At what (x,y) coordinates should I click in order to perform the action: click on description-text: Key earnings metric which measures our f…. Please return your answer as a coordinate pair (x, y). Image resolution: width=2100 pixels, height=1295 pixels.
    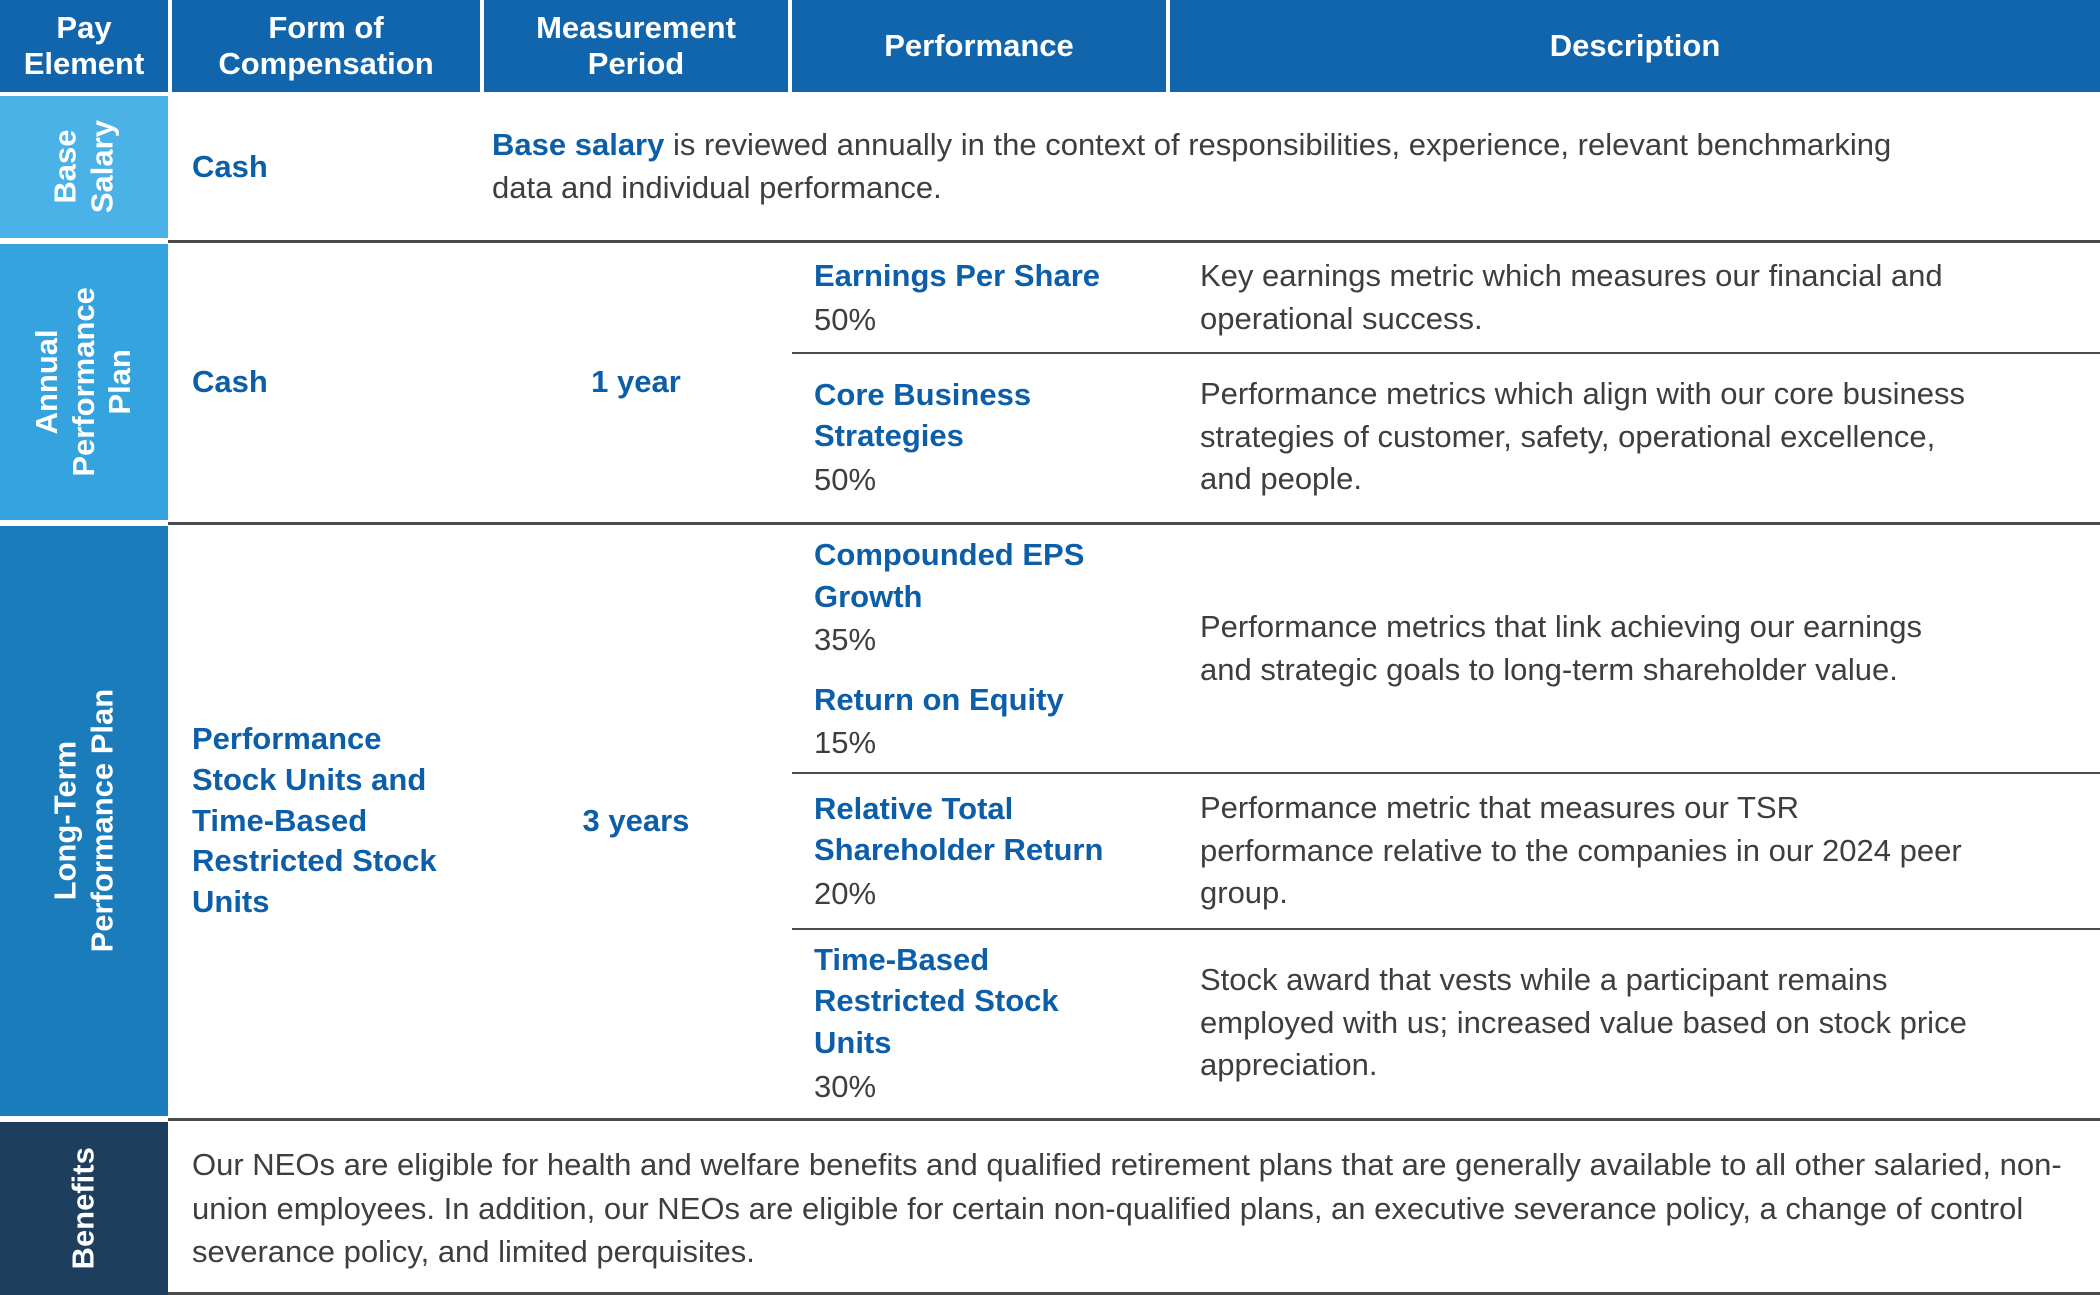
    Looking at the image, I should click on (1571, 297).